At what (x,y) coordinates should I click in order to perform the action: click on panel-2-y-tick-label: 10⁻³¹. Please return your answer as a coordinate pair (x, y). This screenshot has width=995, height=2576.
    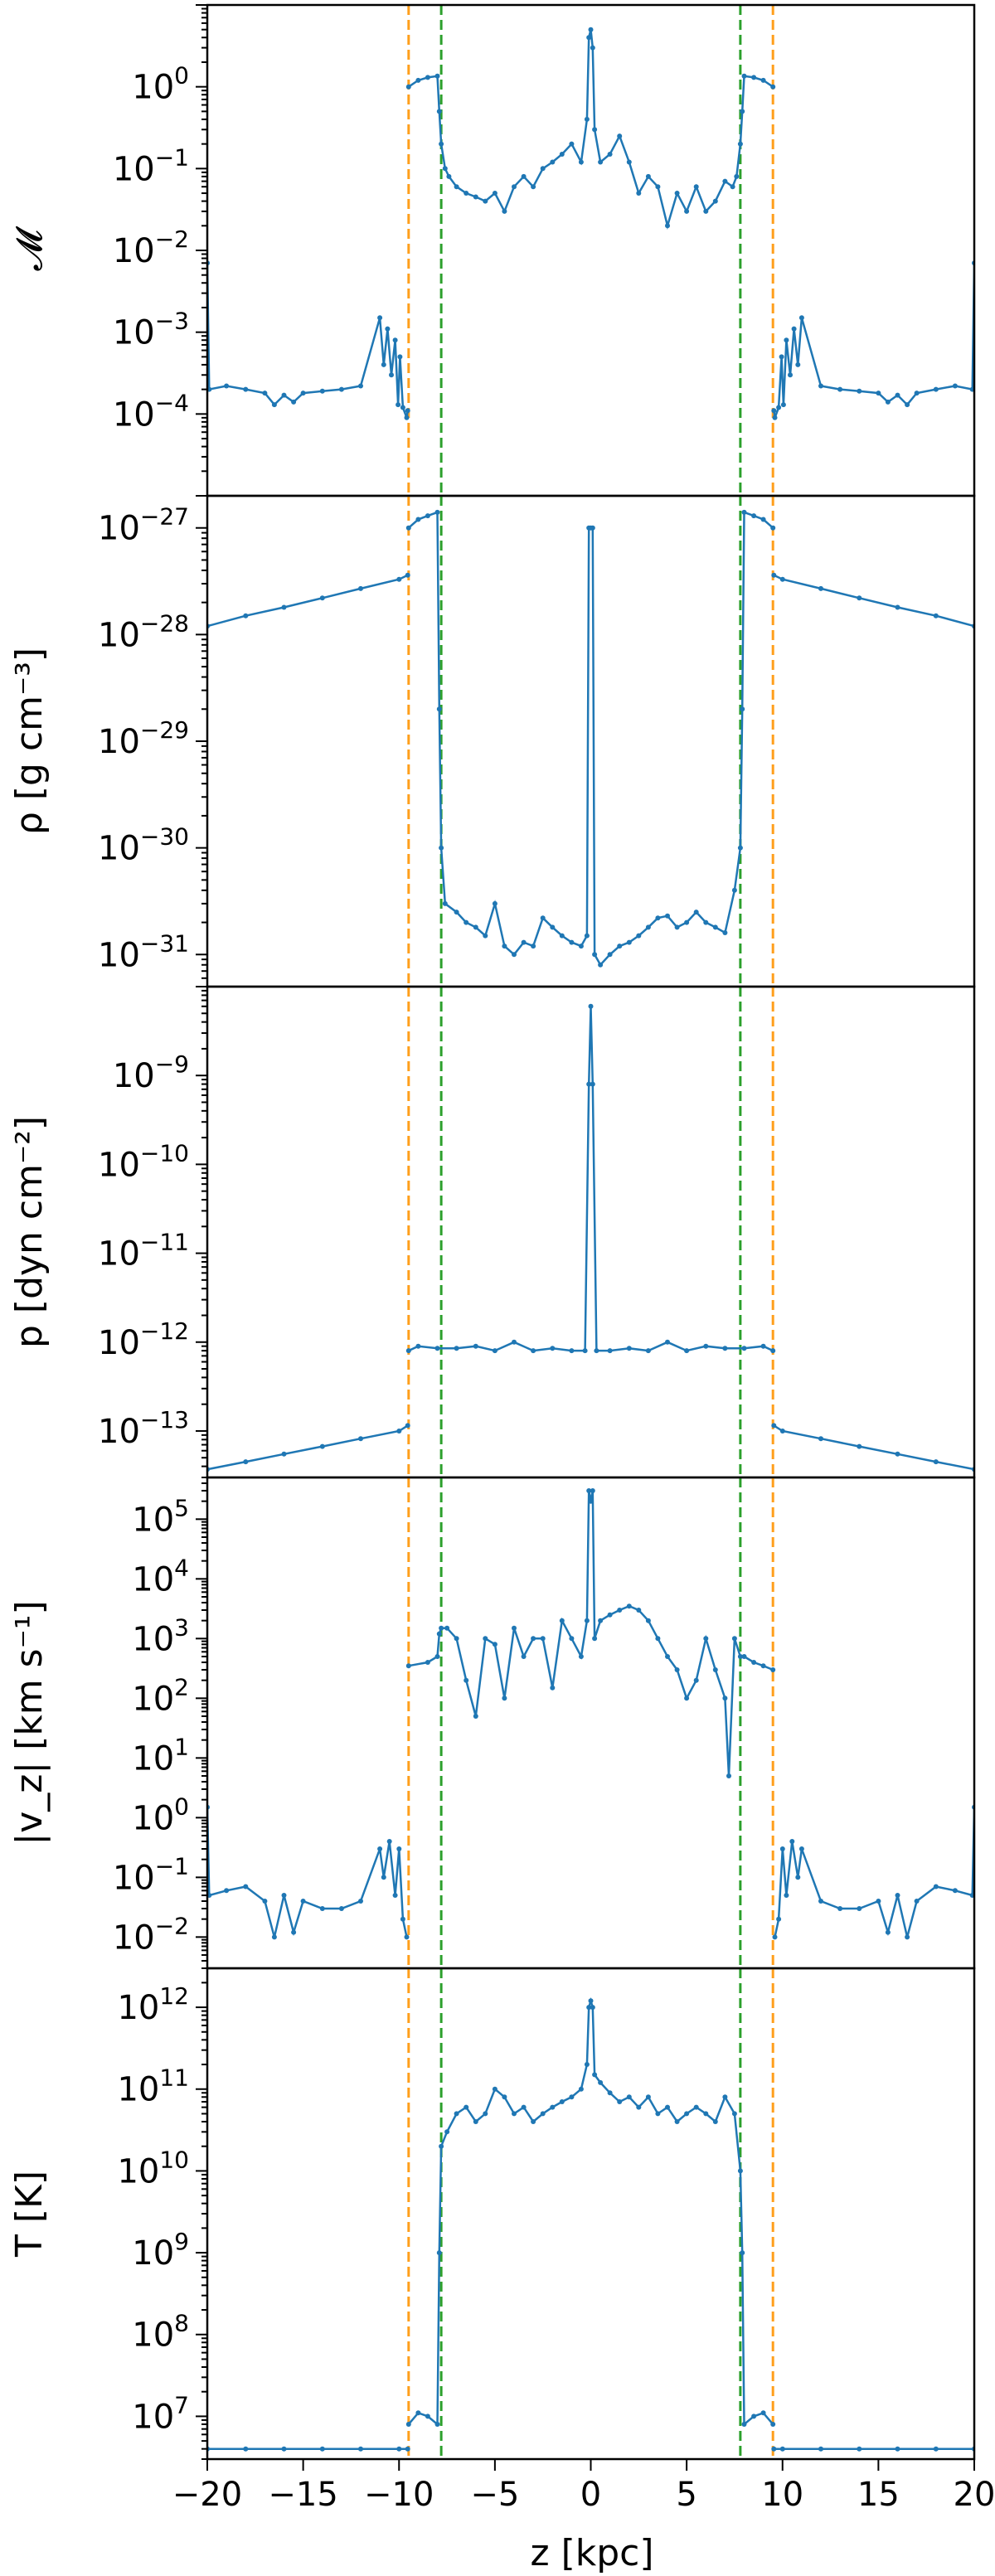
    Looking at the image, I should click on (143, 951).